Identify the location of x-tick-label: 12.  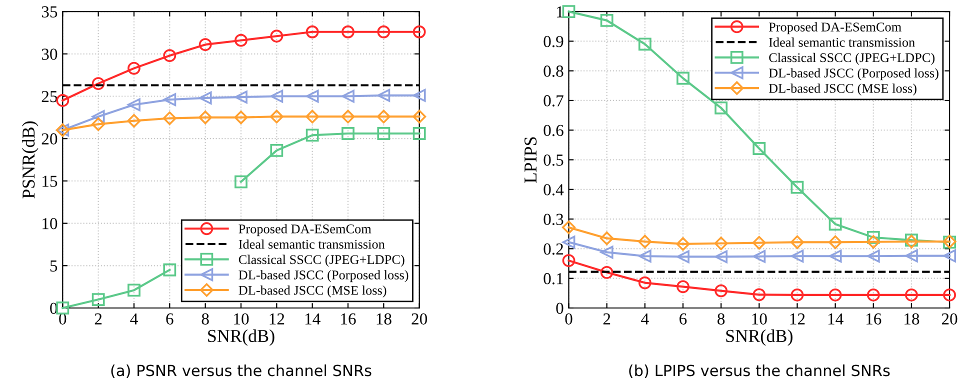
(797, 318).